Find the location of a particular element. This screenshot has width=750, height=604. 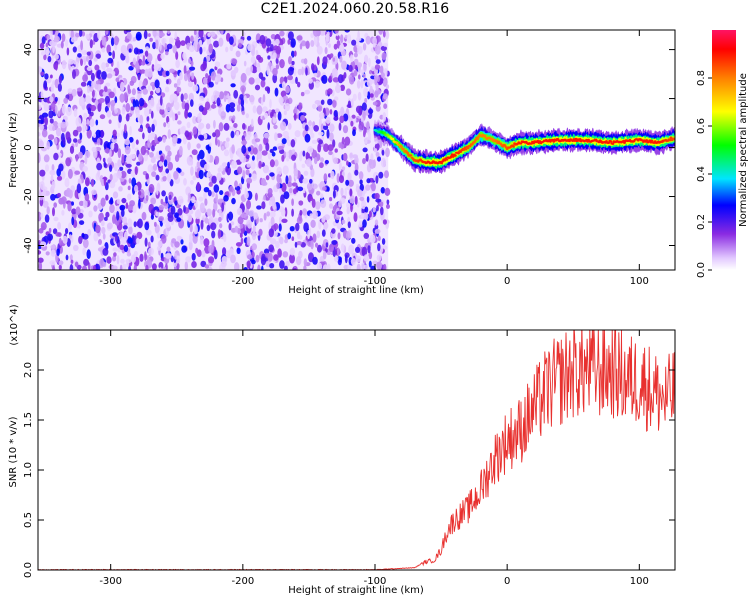

chart-title: C2E1.2024.060.20.58.R16 is located at coordinates (355, 9).